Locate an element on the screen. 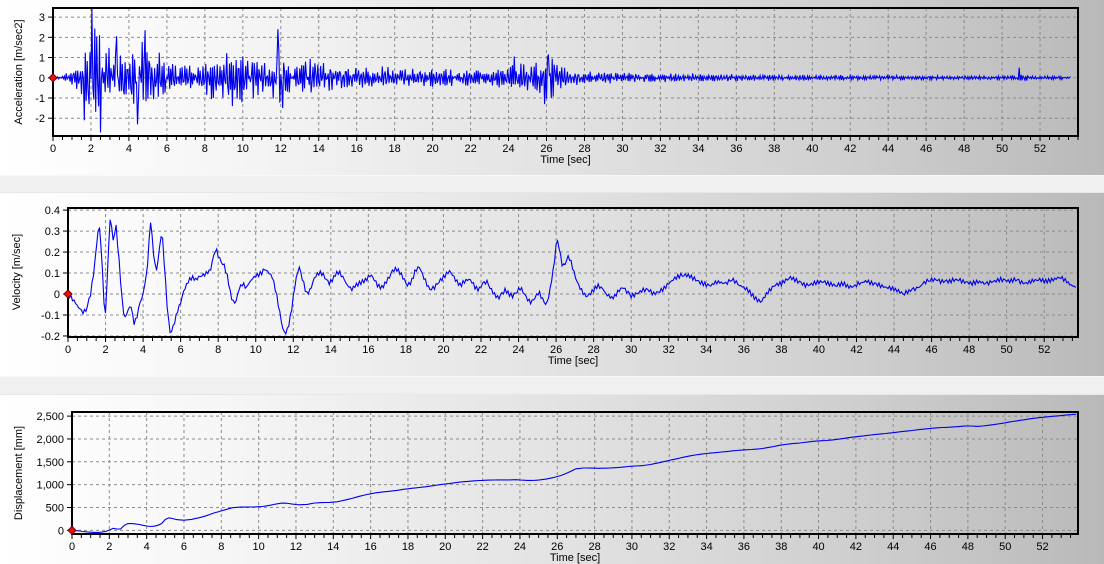  displacement-x-axis-title: Time [sec] is located at coordinates (575, 558).